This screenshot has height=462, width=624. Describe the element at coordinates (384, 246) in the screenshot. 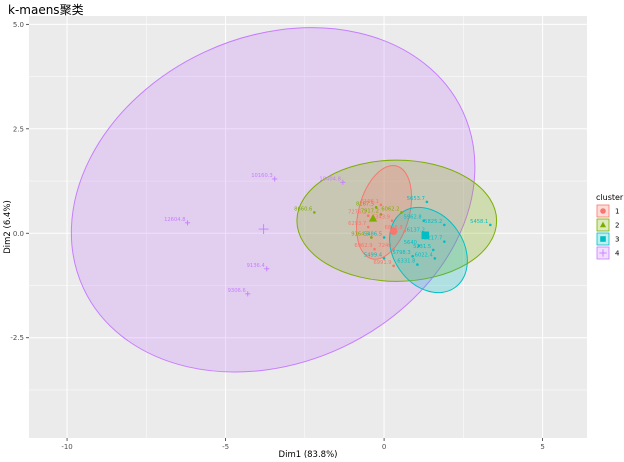

I see `data-label: 7240` at that location.